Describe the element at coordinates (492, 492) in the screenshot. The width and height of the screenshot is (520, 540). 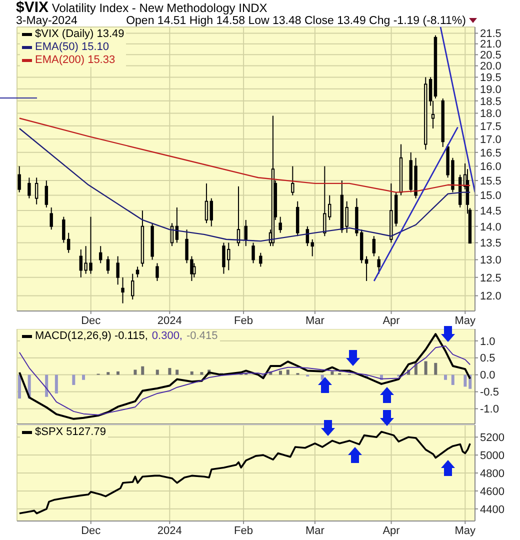
I see `y-tick-label: 4600` at that location.